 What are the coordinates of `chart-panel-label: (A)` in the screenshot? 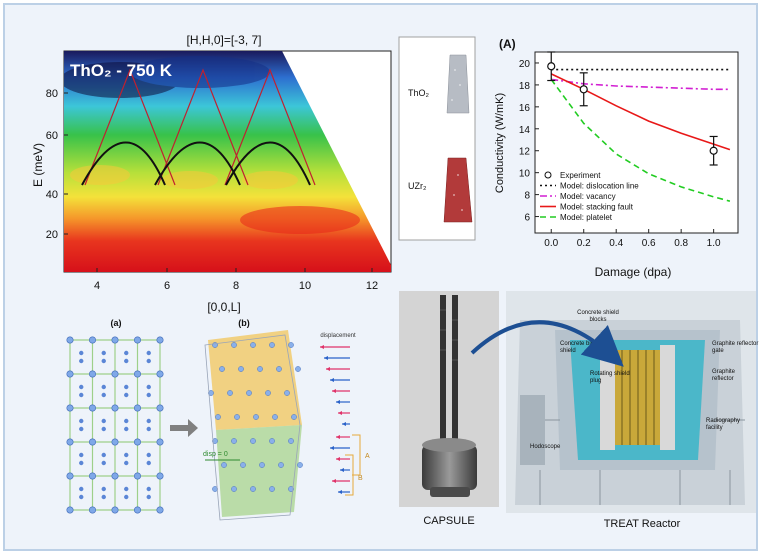 It's located at (507, 44).